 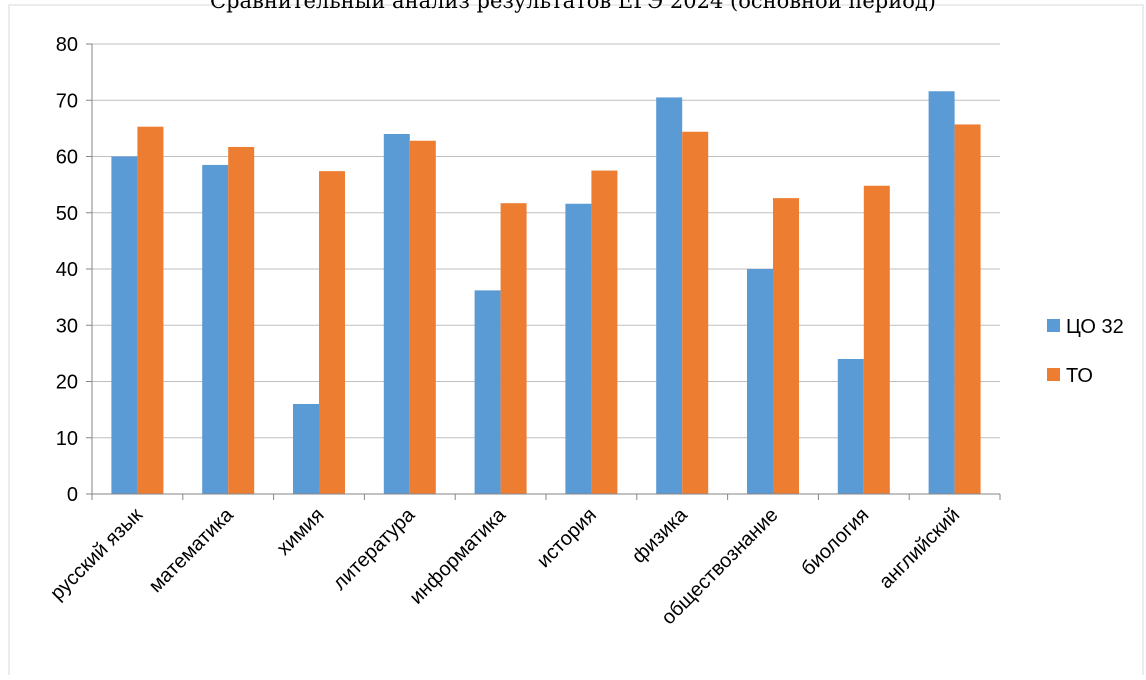 What do you see at coordinates (919, 548) in the screenshot?
I see `x-tick-label: английский` at bounding box center [919, 548].